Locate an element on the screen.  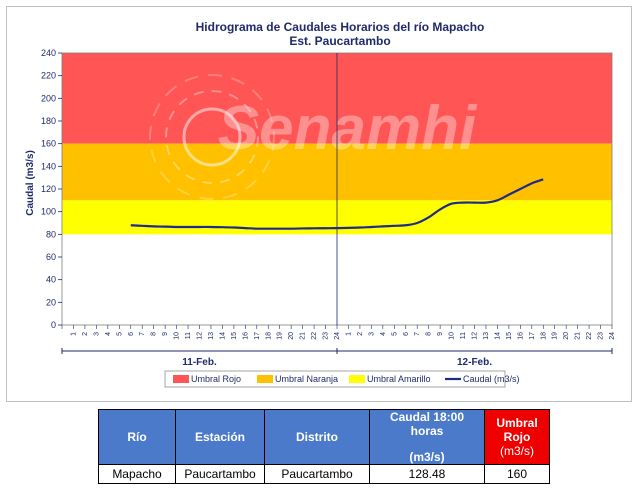
cell-caudal: 128.48 is located at coordinates (427, 474).